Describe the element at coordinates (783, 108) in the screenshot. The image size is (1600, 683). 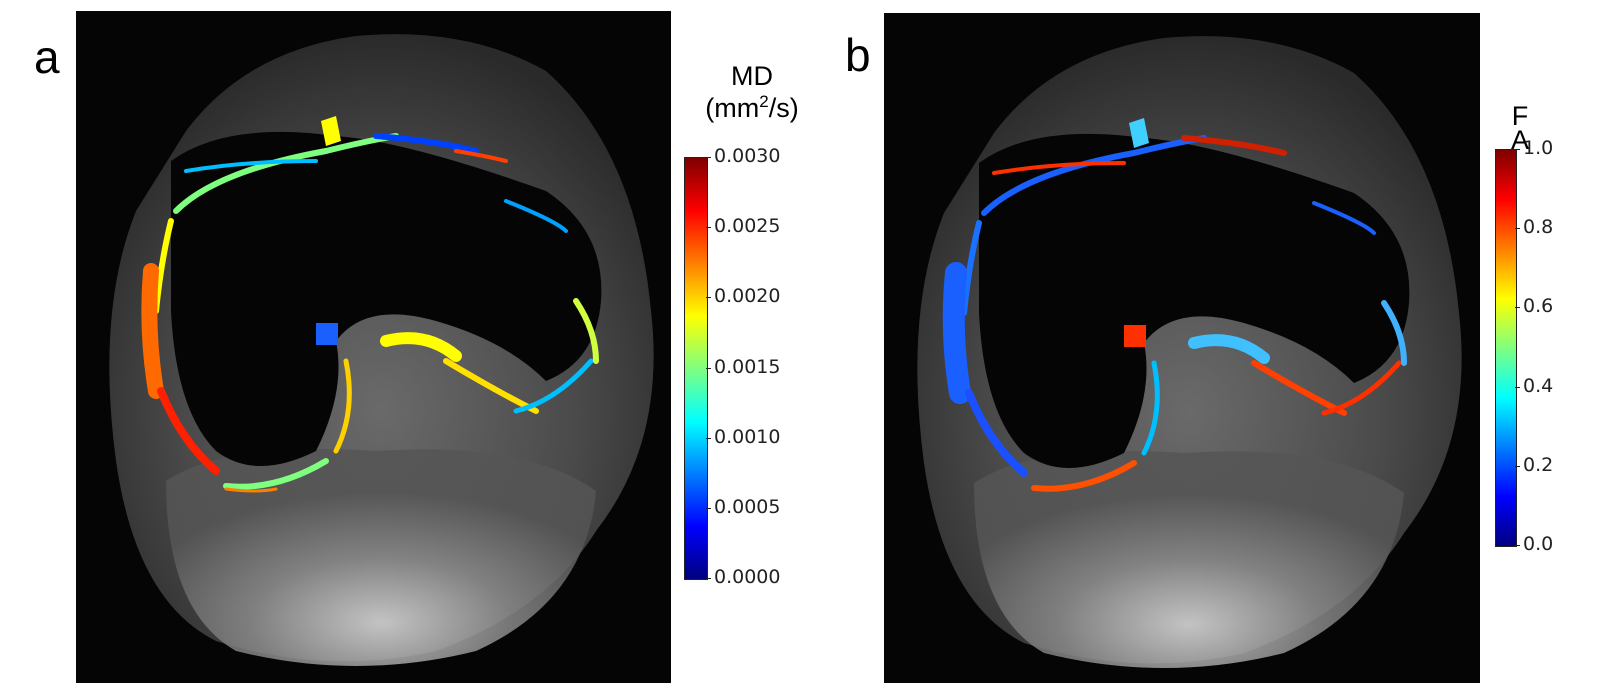
I see `unit-suffix: /s)` at that location.